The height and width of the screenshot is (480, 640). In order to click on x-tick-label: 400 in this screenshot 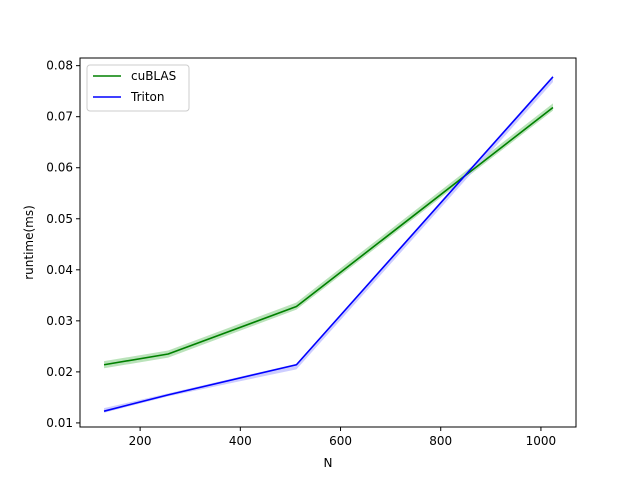, I will do `click(240, 441)`.